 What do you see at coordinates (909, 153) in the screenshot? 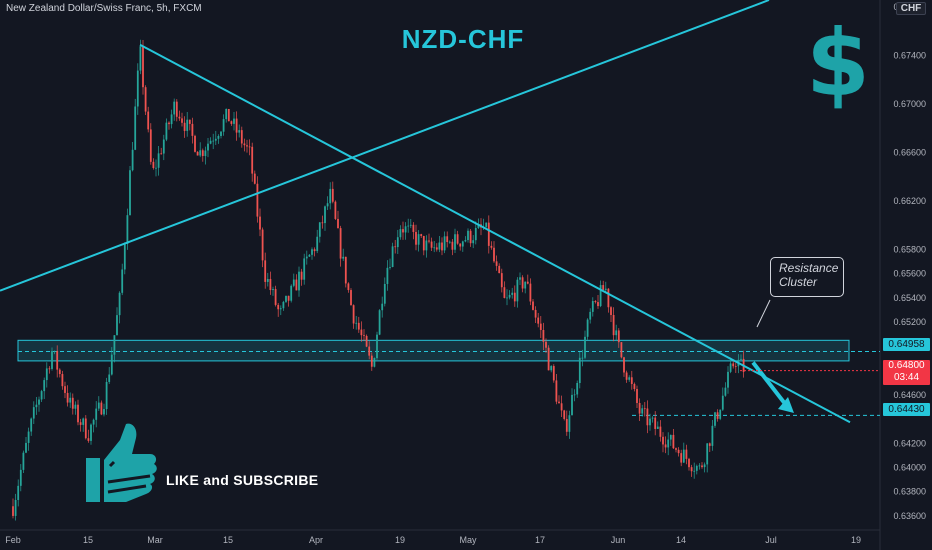
I see `y-tick-label: 0.66600` at bounding box center [909, 153].